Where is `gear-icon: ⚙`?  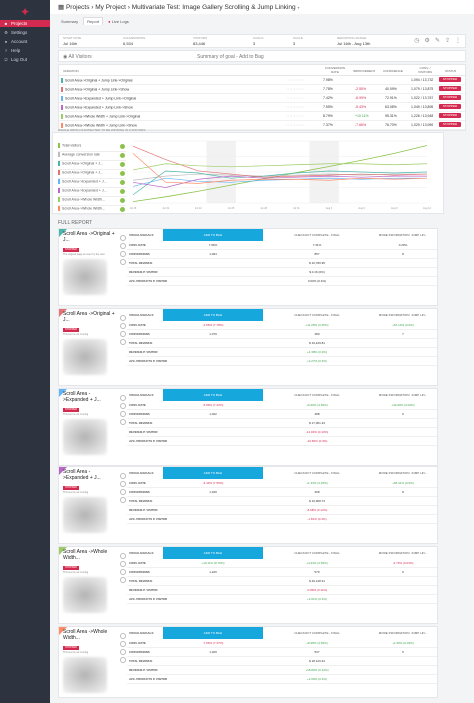
gear-icon: ⚙ is located at coordinates (429, 41).